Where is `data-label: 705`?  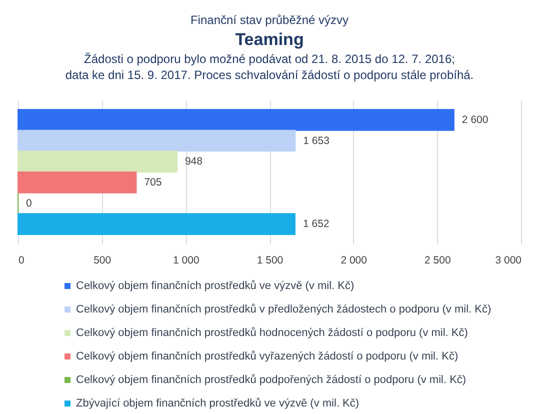 data-label: 705 is located at coordinates (153, 182).